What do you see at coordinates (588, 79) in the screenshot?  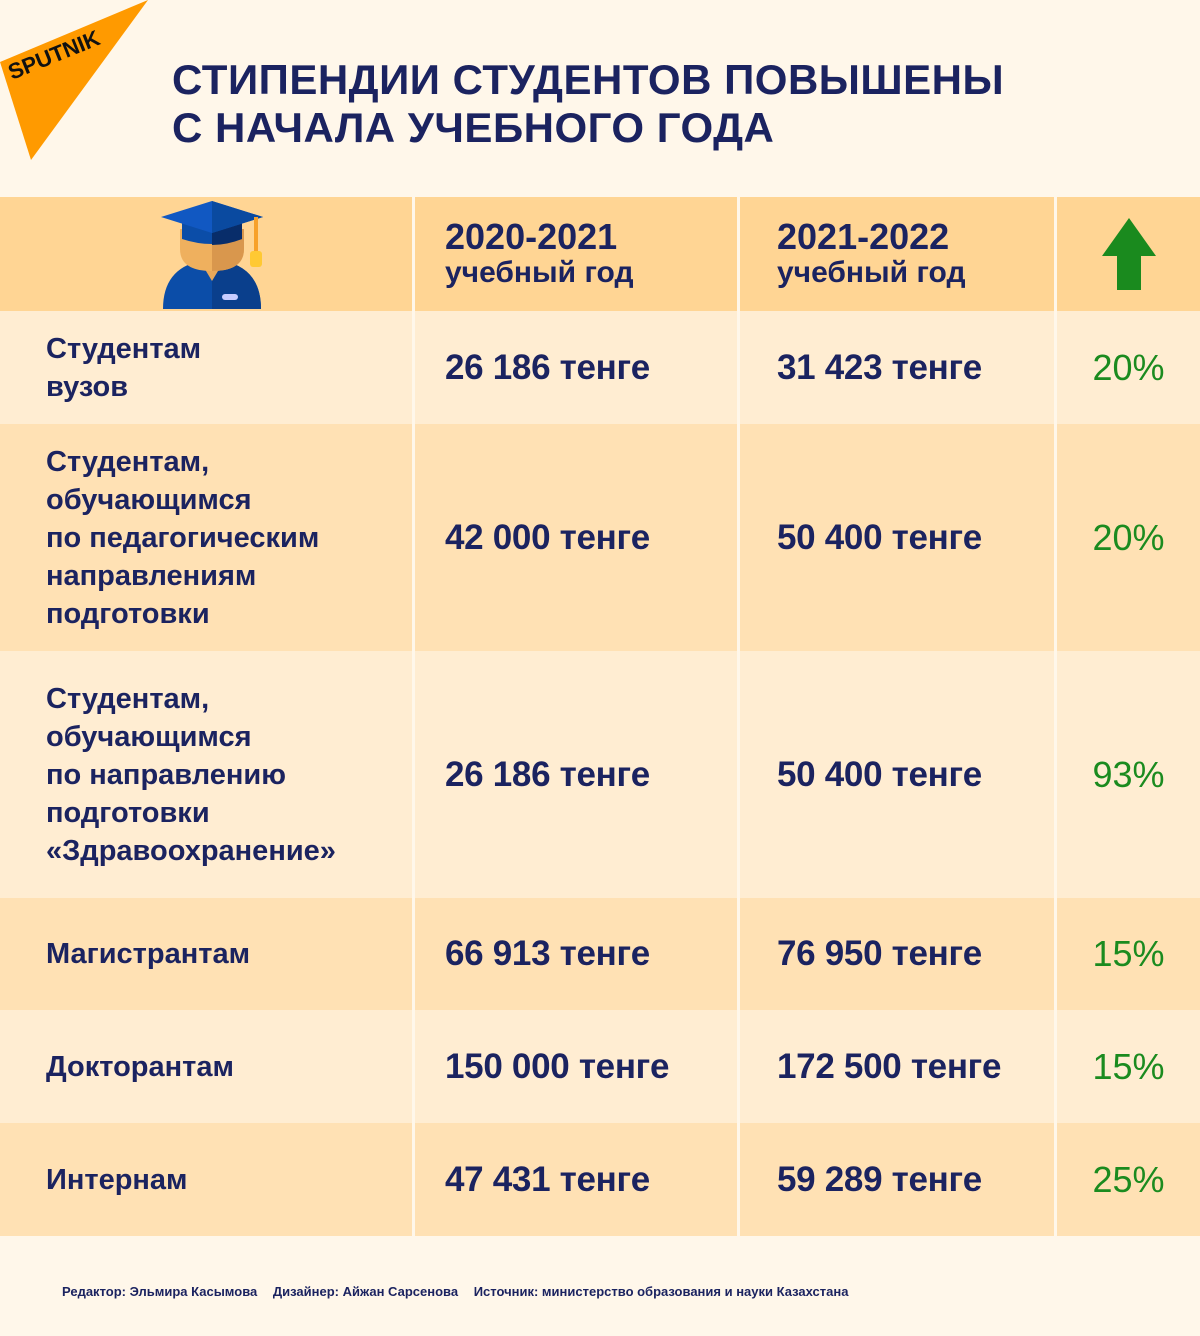 I see `title-line-1: СТИПЕНДИИ СТУДЕНТОВ ПОВЫШЕНЫ` at bounding box center [588, 79].